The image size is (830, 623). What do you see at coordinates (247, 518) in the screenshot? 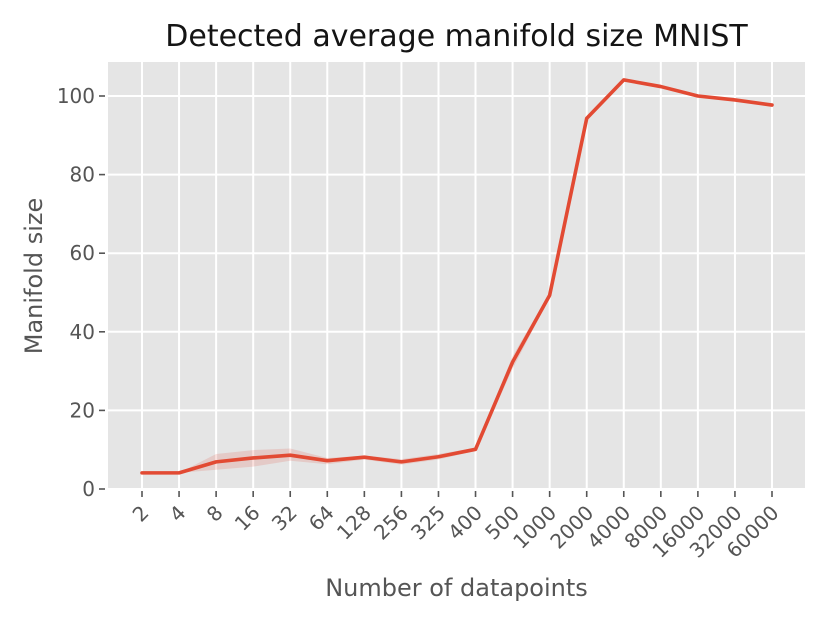
I see `x-tick-label: 16` at bounding box center [247, 518].